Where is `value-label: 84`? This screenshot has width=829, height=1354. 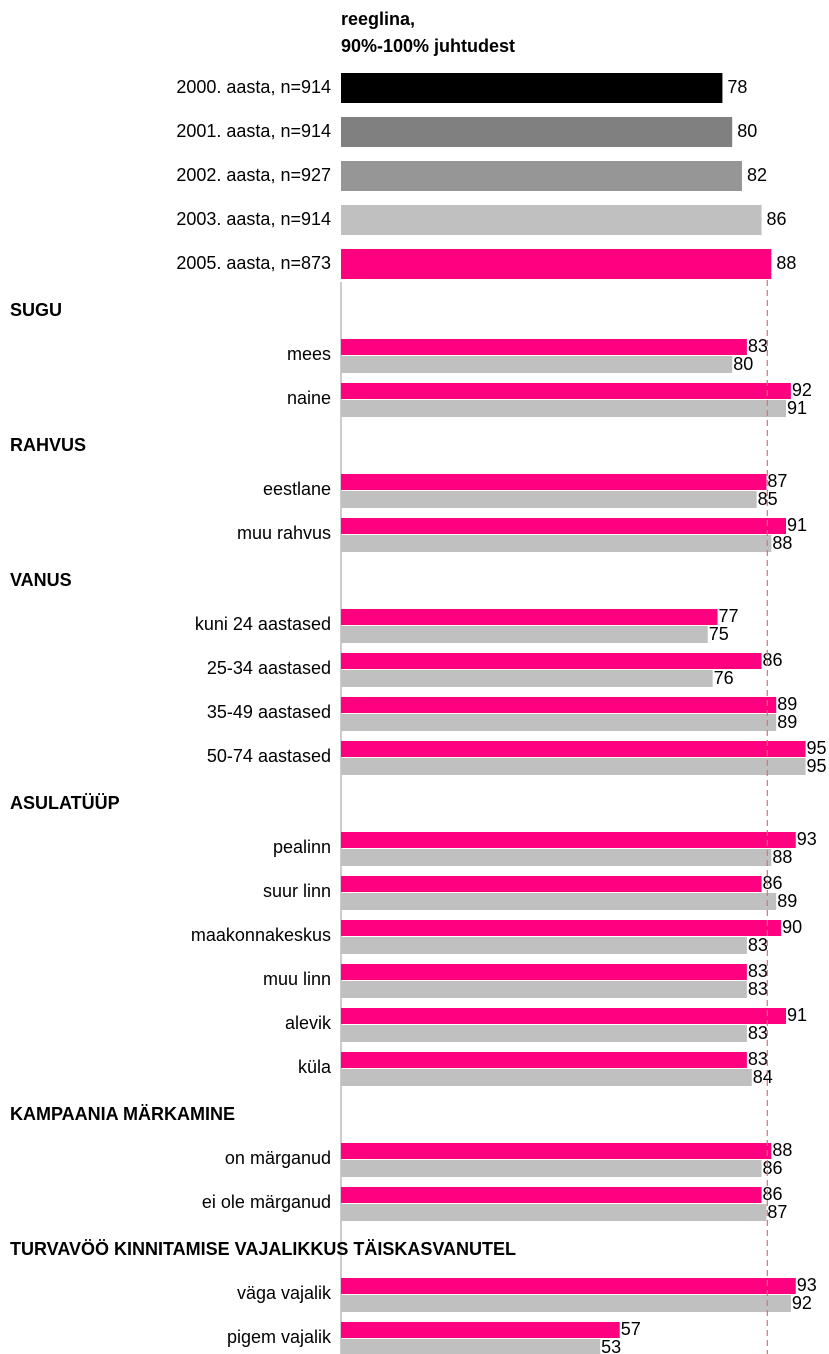
value-label: 84 is located at coordinates (763, 1077).